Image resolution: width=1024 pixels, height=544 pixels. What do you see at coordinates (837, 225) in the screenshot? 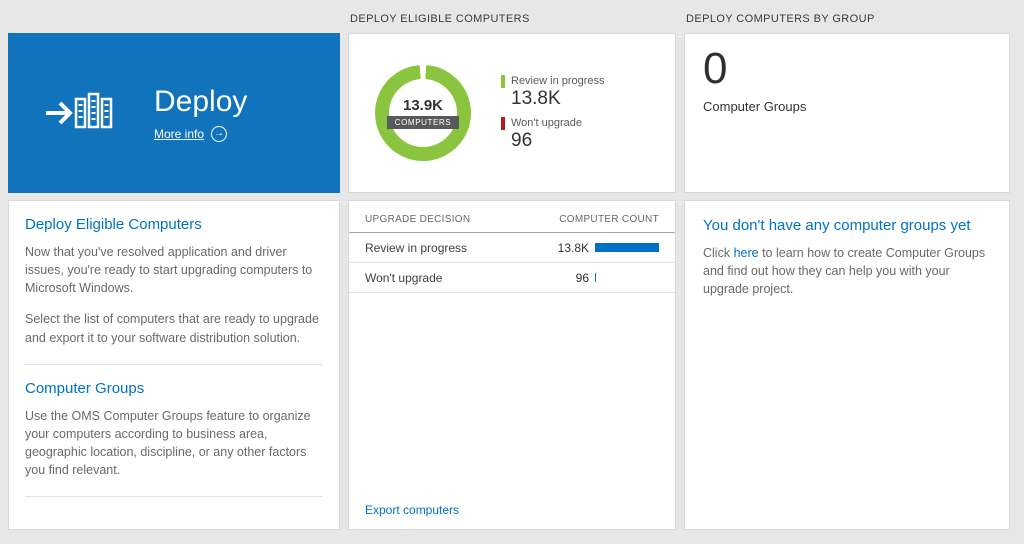
I see `no-groups-heading: You don't have any computer groups yet` at bounding box center [837, 225].